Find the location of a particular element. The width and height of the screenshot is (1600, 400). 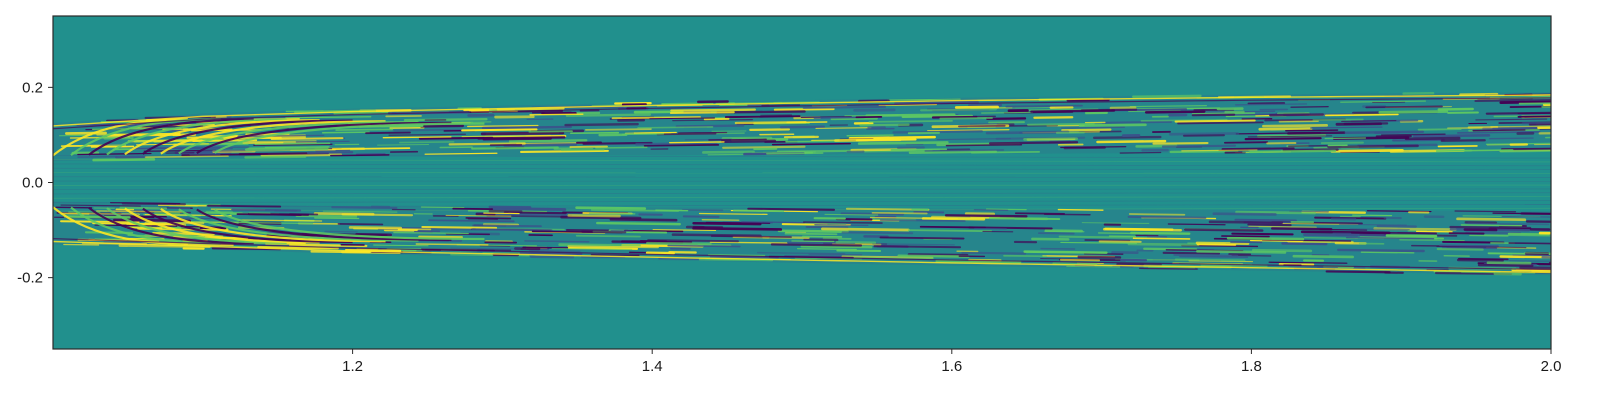

x-axis: 1.2 1.4 1.6 1.8 2.0 is located at coordinates (951, 362).